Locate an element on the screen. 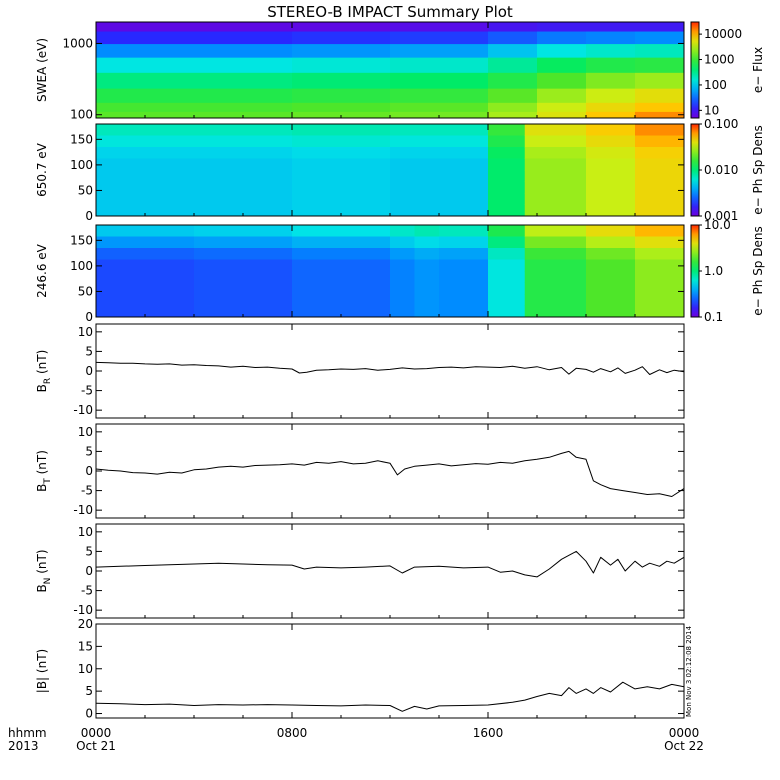 The height and width of the screenshot is (780, 780). panel-bmag-ytick-label: 10 is located at coordinates (85, 669).